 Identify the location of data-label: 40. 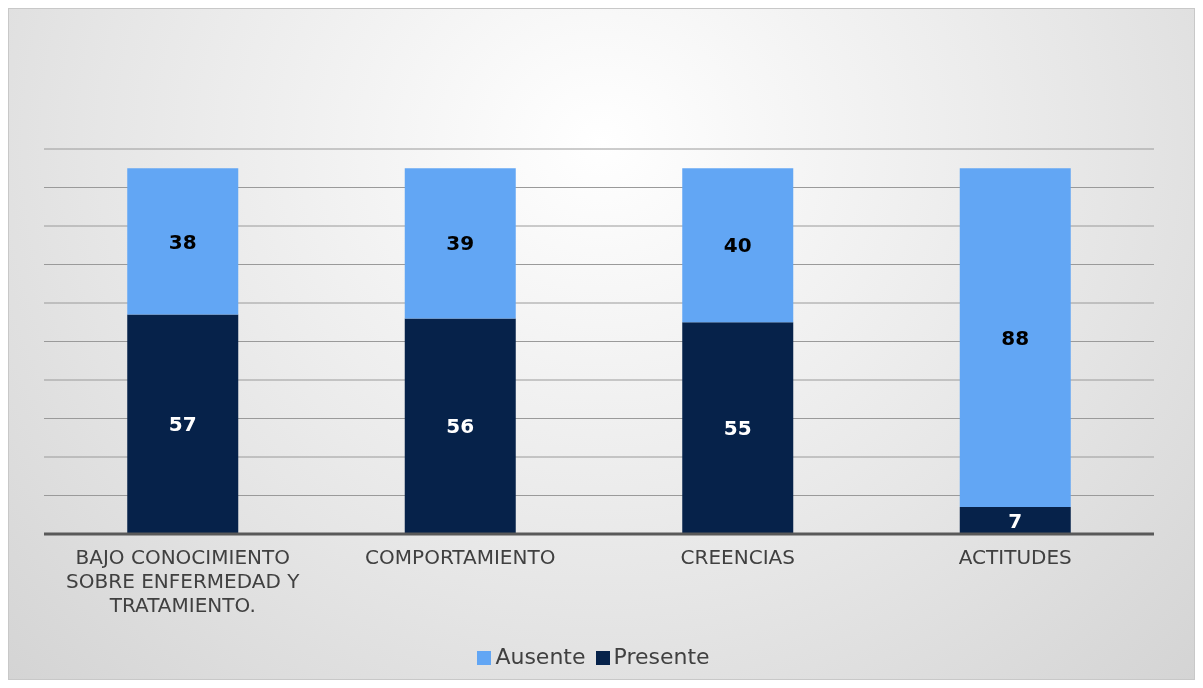
(737, 245).